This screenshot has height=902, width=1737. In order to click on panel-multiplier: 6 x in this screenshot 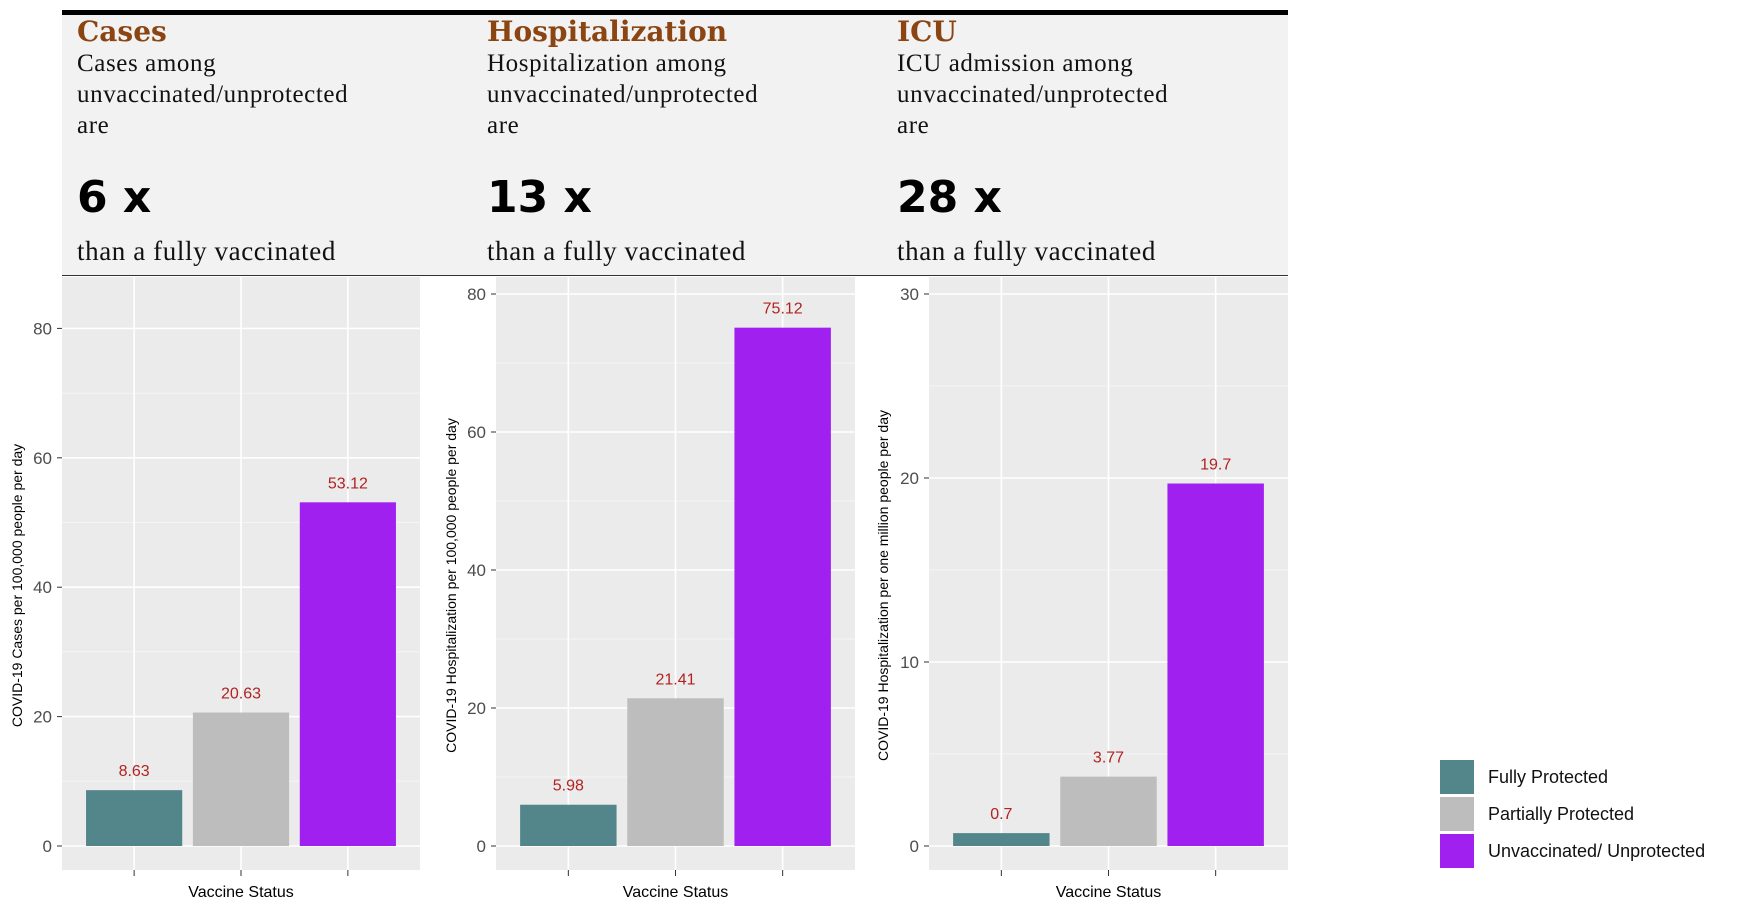, I will do `click(114, 197)`.